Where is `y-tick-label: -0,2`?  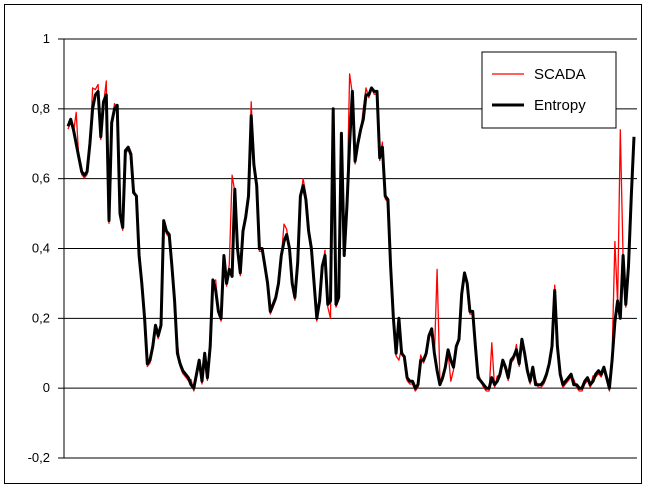
y-tick-label: -0,2 is located at coordinates (39, 457).